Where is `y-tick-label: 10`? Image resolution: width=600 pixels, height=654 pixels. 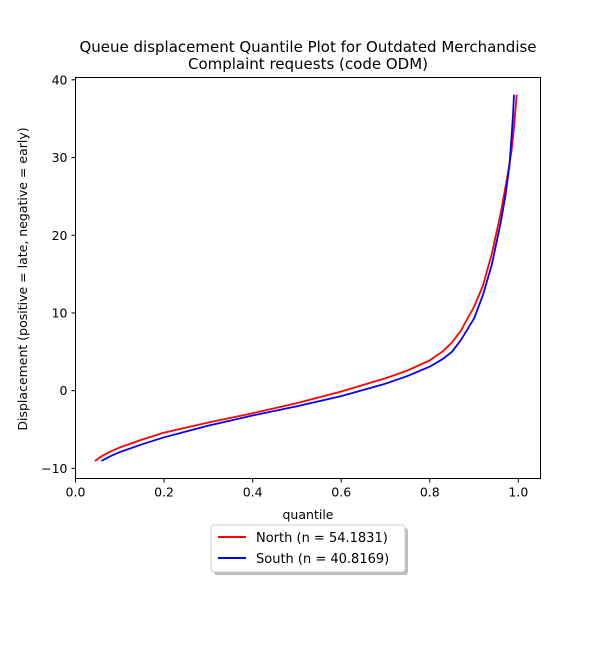 y-tick-label: 10 is located at coordinates (60, 312).